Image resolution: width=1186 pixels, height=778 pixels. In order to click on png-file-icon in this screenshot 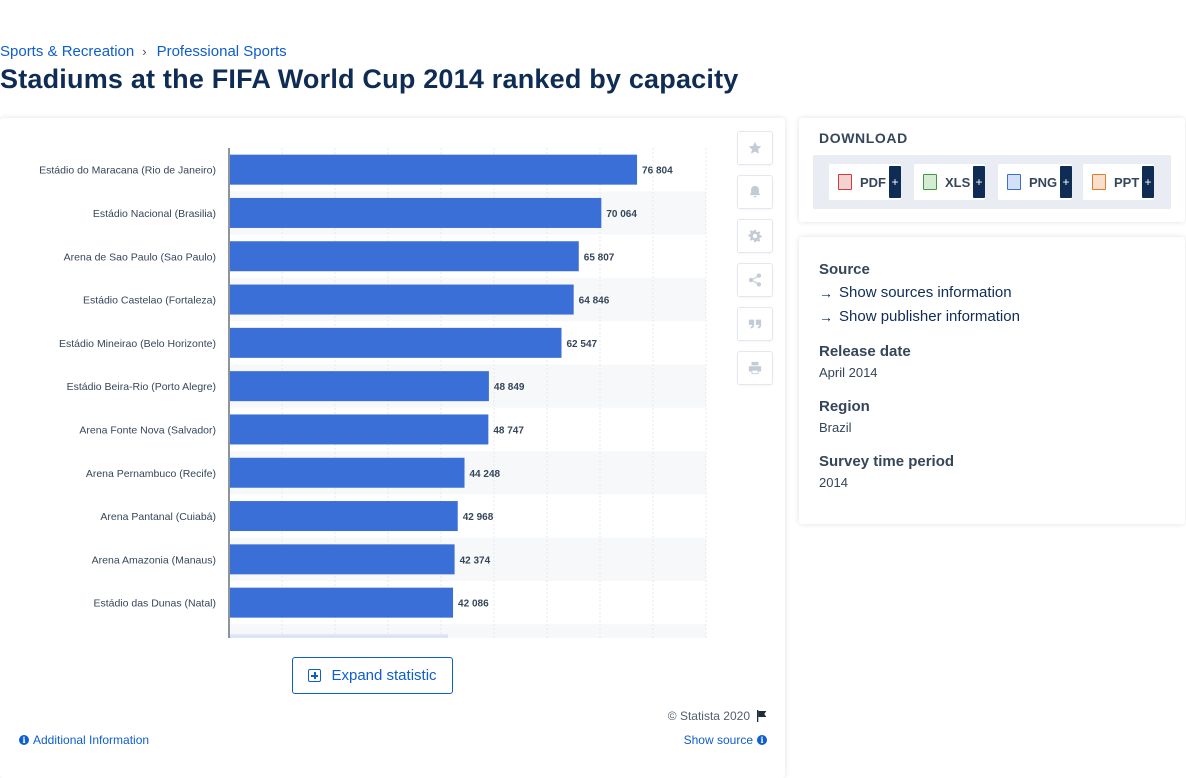, I will do `click(1014, 182)`.